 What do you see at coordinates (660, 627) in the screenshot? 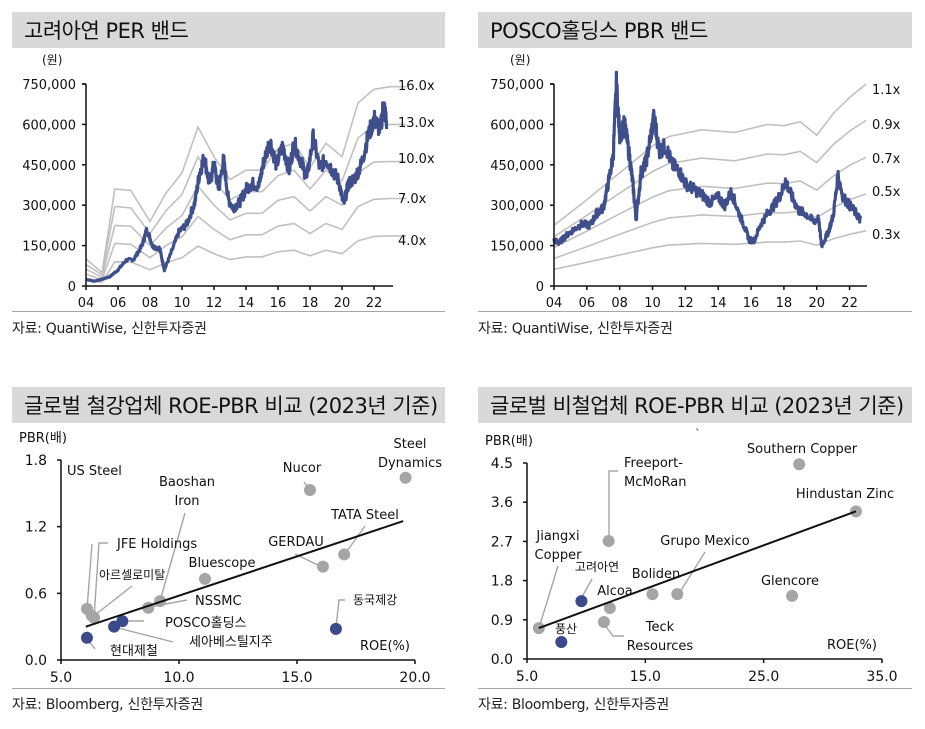
I see `point-label-teck: Teck` at bounding box center [660, 627].